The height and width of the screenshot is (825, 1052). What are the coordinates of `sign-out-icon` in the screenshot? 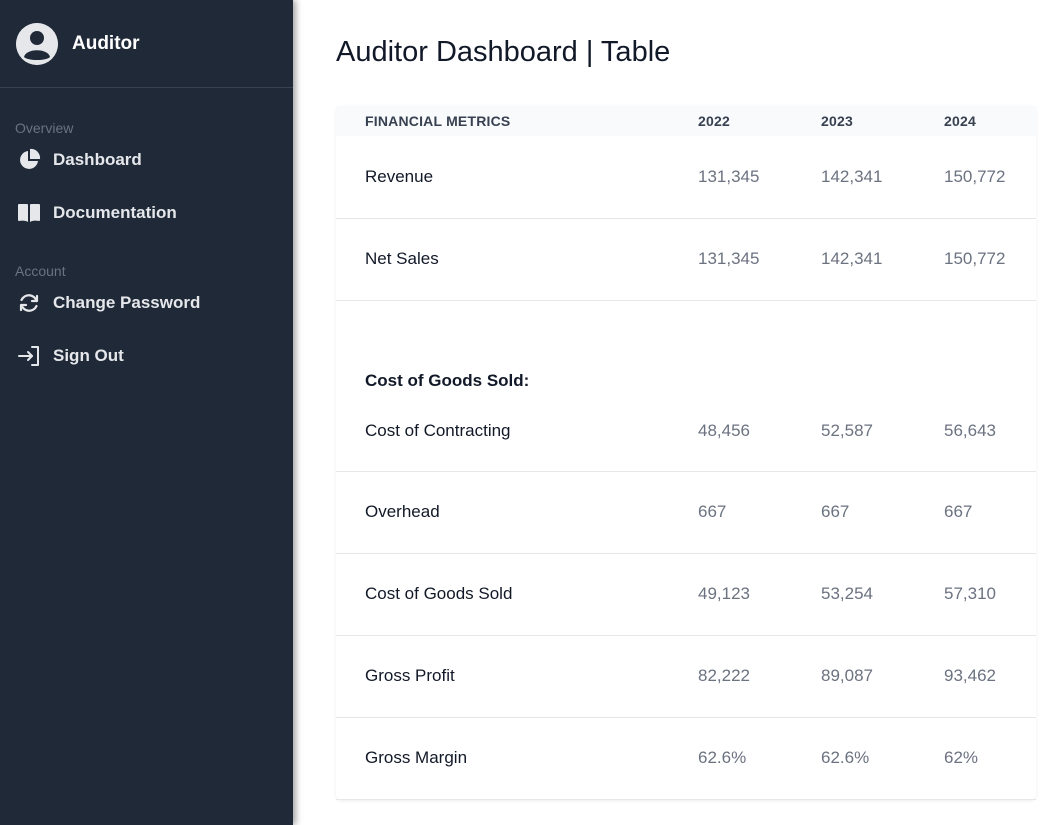 It's located at (29, 356).